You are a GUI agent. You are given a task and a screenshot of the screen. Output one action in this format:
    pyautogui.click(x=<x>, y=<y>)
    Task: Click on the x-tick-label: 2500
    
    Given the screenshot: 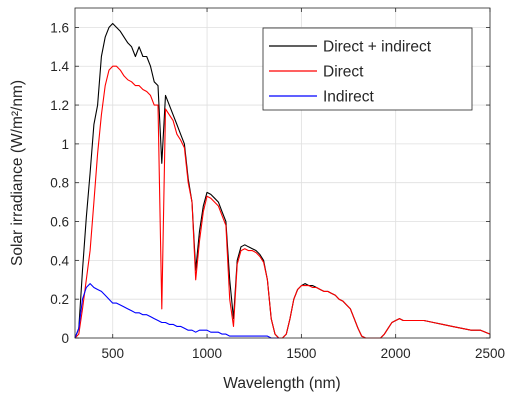 What is the action you would take?
    pyautogui.click(x=490, y=353)
    